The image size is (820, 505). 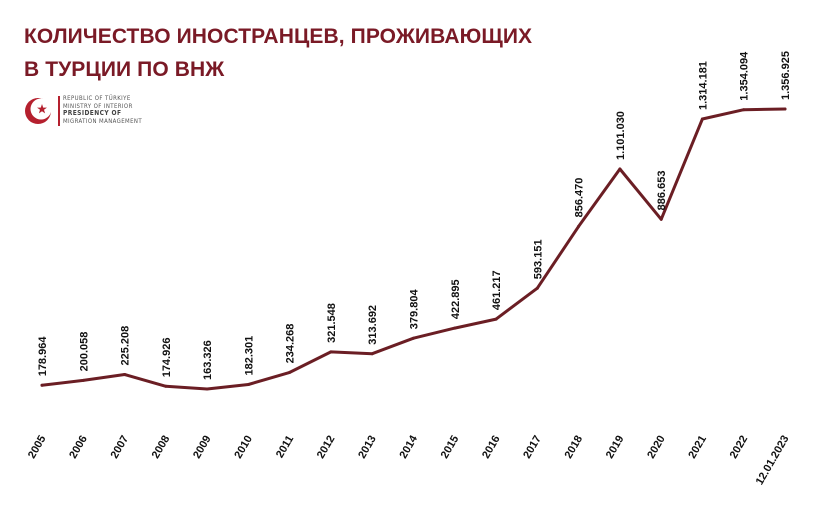 I want to click on data-label: 422.895, so click(x=456, y=299).